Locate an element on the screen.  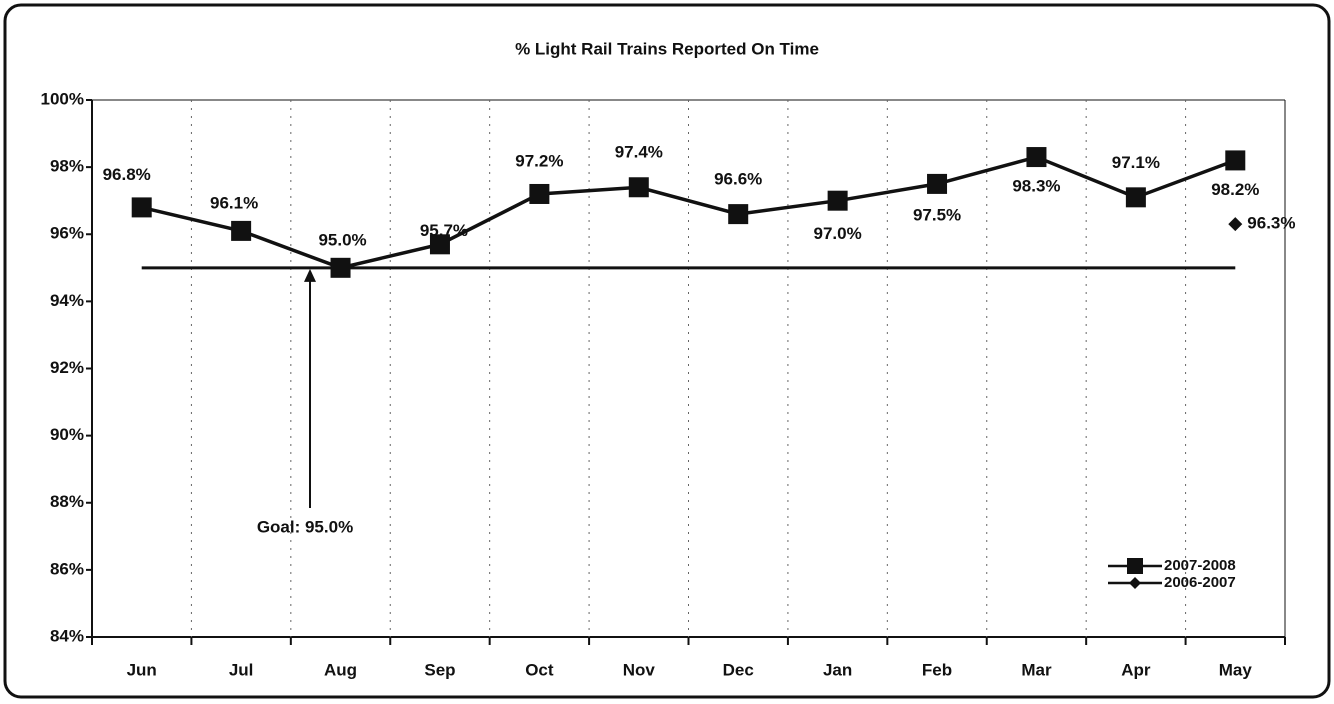
legend-label: 2006-2007 is located at coordinates (1200, 582).